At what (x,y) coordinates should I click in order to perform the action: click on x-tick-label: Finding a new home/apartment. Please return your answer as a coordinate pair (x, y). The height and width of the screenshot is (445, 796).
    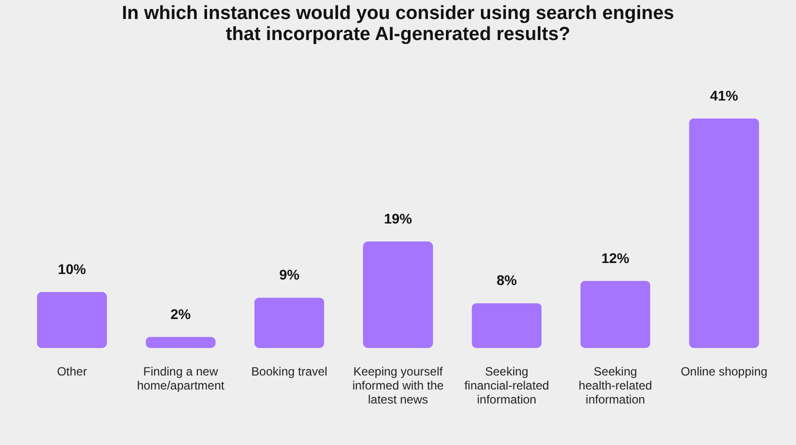
    Looking at the image, I should click on (180, 378).